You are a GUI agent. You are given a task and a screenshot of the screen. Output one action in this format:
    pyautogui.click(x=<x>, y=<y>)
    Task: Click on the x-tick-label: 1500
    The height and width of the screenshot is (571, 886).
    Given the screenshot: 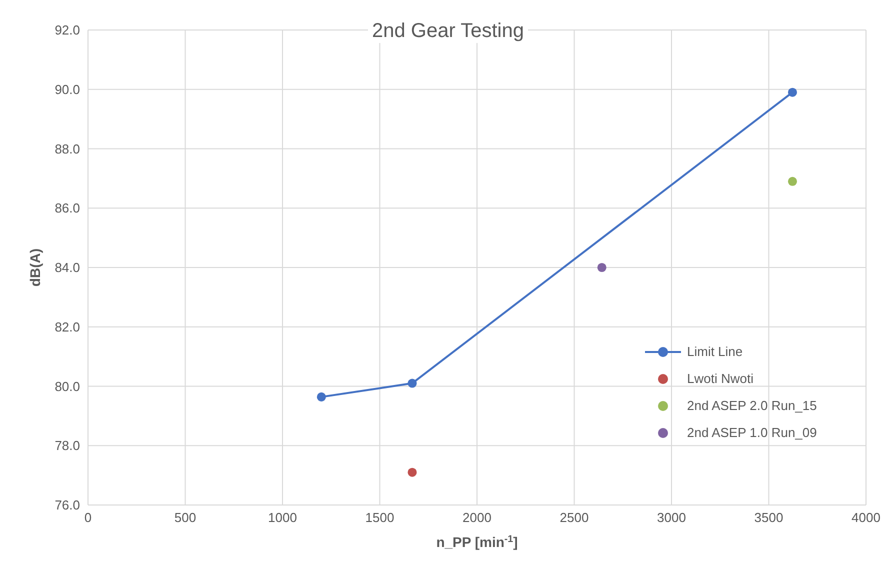 What is the action you would take?
    pyautogui.click(x=379, y=518)
    